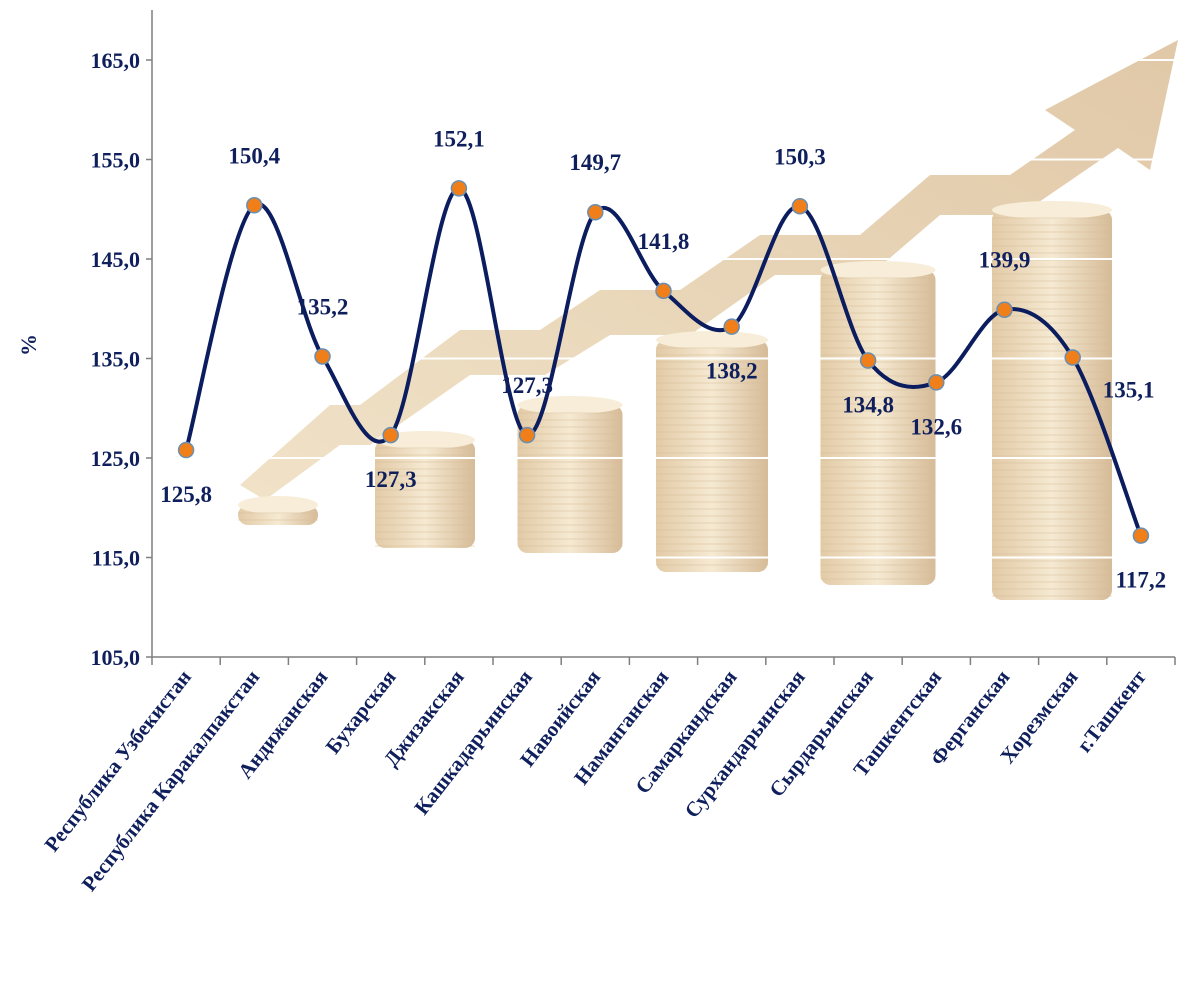  What do you see at coordinates (473, 742) in the screenshot?
I see `x-tick-label: Кашкадарьинская` at bounding box center [473, 742].